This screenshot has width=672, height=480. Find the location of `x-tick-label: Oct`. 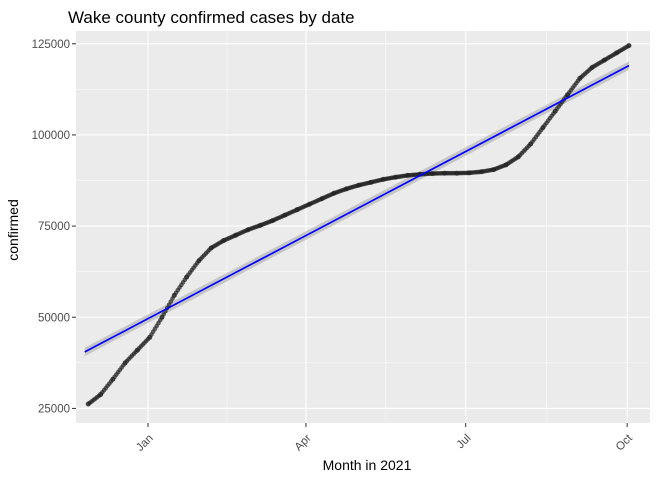

x-tick-label: Oct is located at coordinates (625, 443).